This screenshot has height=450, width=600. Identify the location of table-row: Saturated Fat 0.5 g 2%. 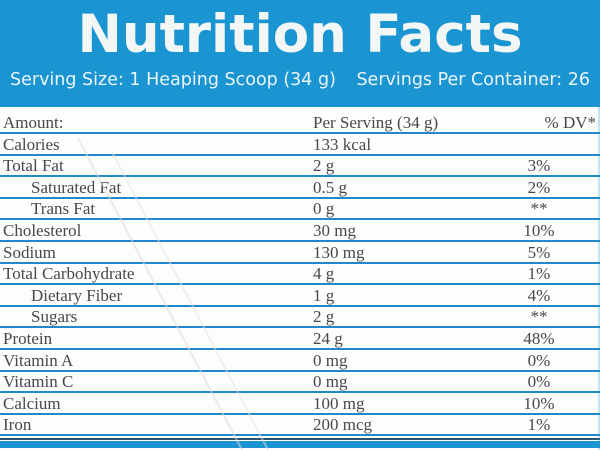
(300, 188).